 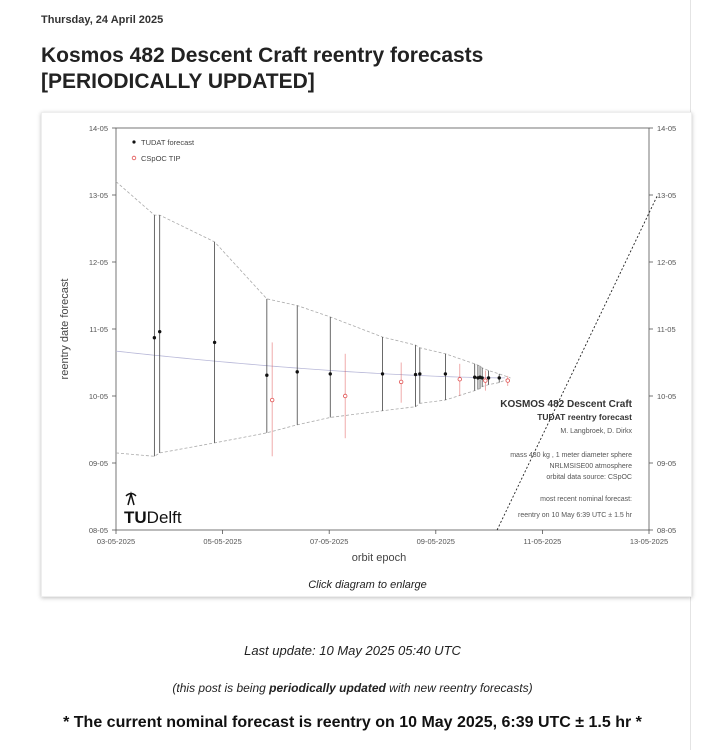 What do you see at coordinates (102, 20) in the screenshot?
I see `post-date-header: Thursday, 24 April 2025` at bounding box center [102, 20].